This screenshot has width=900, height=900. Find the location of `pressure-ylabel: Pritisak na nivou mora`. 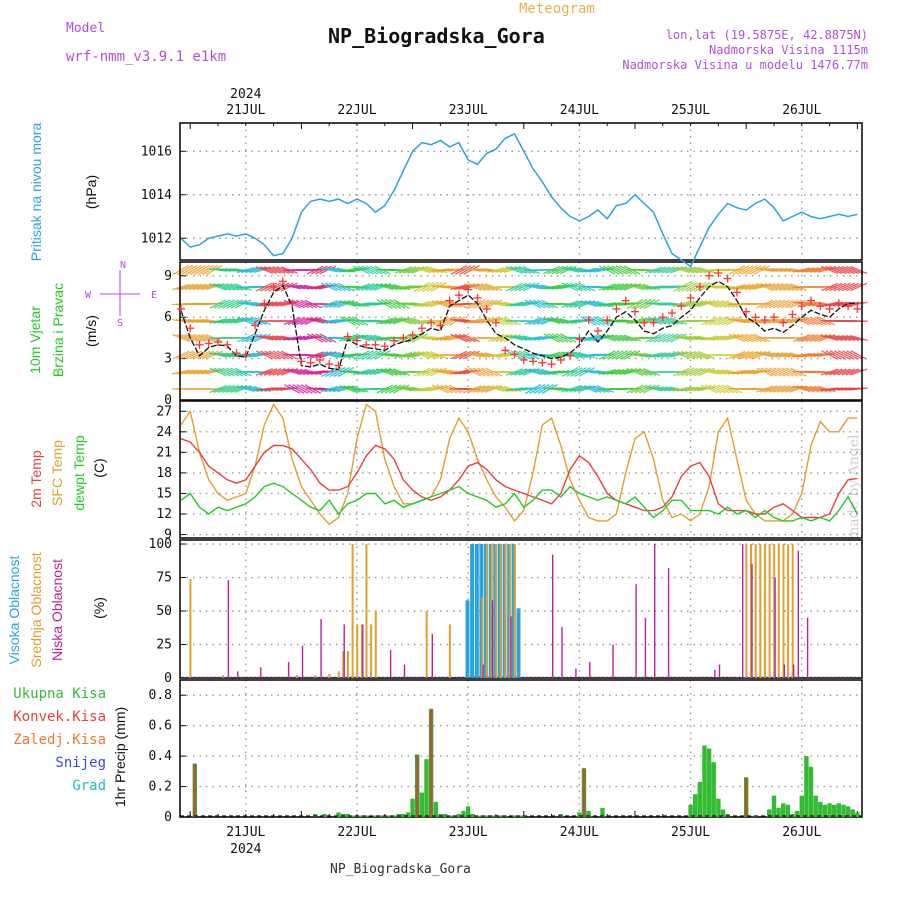

pressure-ylabel: Pritisak na nivou mora is located at coordinates (36, 192).